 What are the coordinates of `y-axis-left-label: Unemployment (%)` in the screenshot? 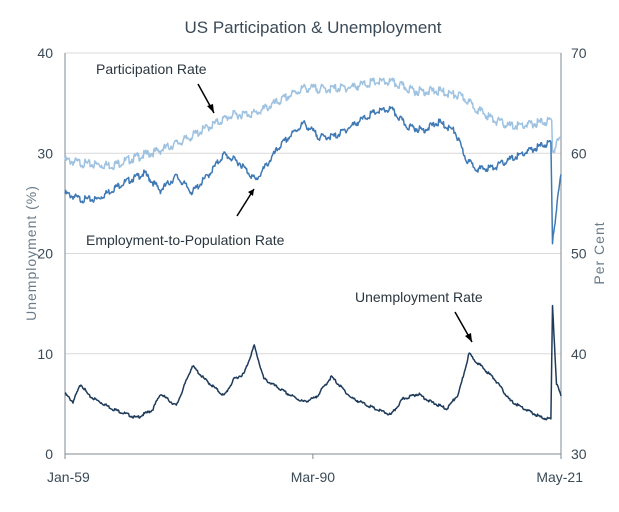 It's located at (31, 253).